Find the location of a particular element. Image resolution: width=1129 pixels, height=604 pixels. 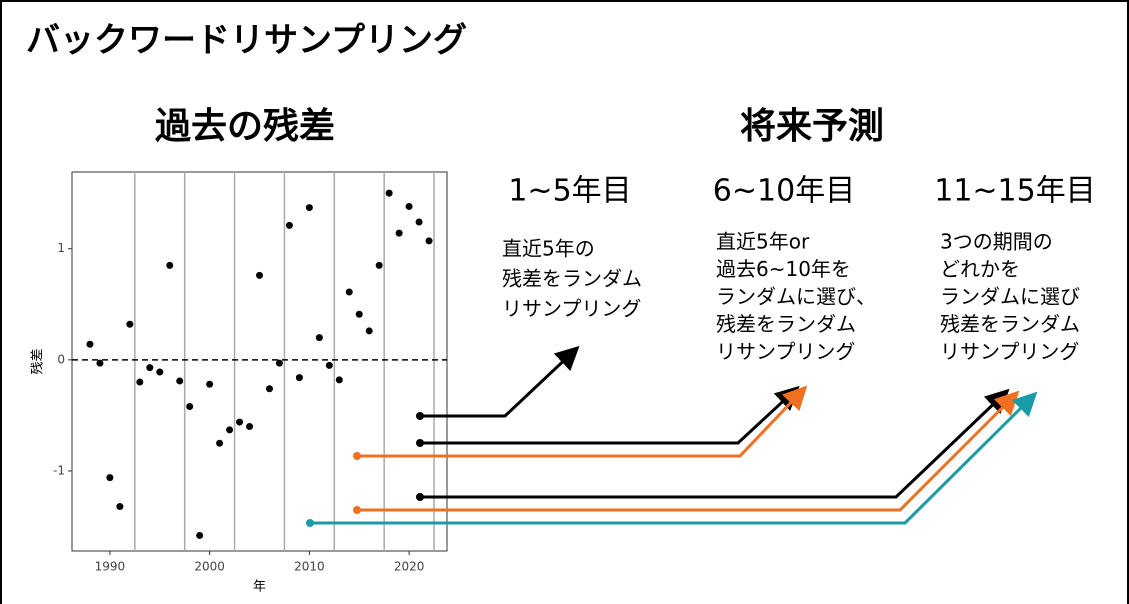

column-text: 過去6~10年を is located at coordinates (783, 269).